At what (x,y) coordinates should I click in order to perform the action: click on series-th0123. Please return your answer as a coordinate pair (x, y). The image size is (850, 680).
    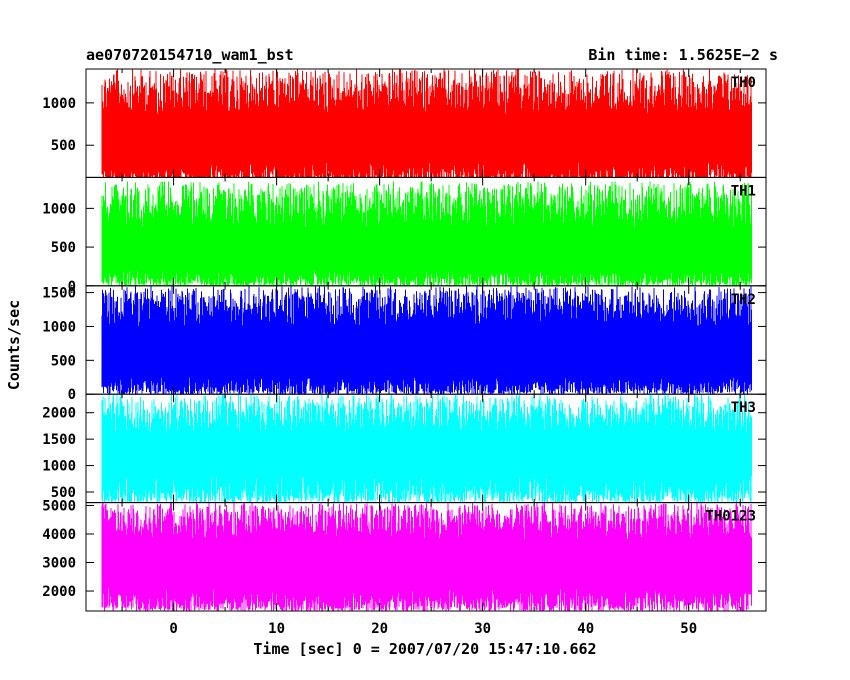
    Looking at the image, I should click on (426, 556).